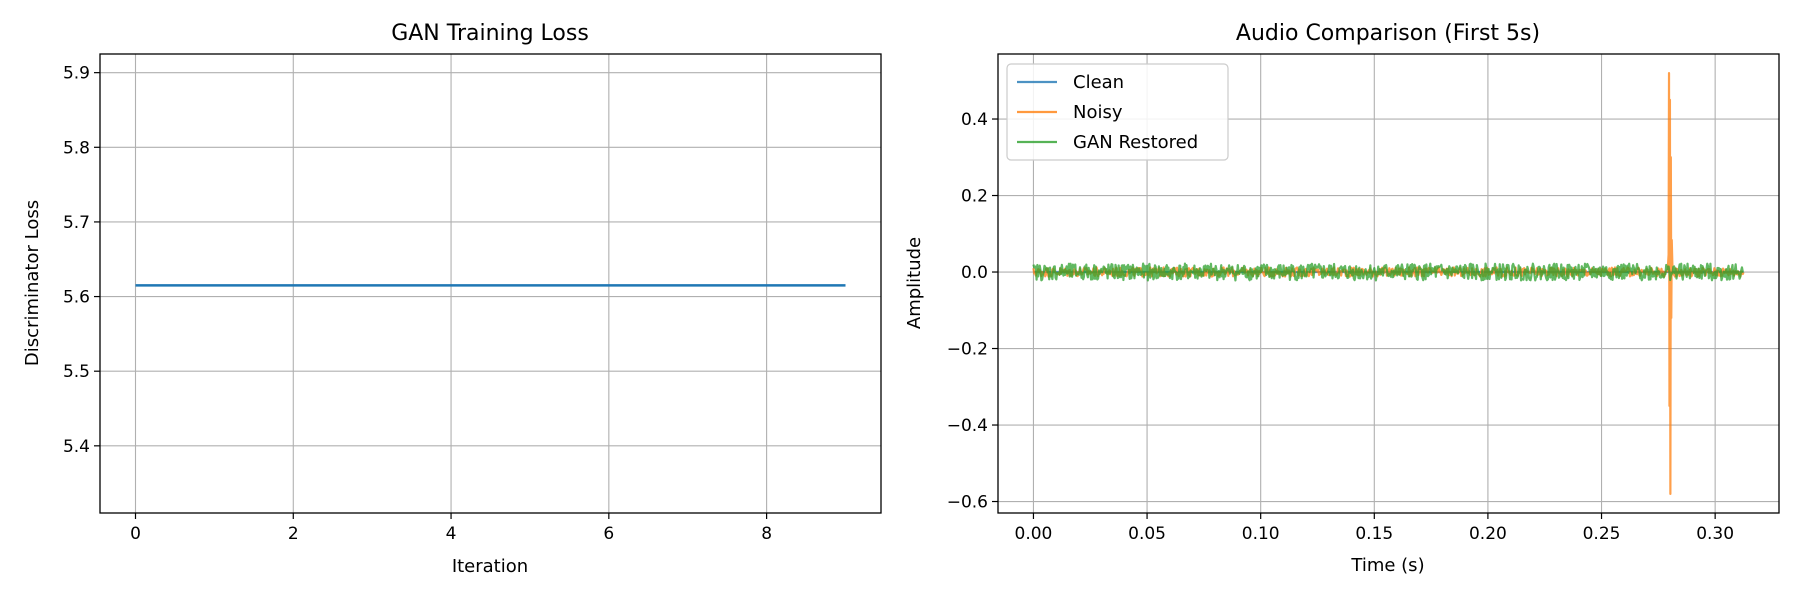  I want to click on x-tick-label: 0.25, so click(1602, 534).